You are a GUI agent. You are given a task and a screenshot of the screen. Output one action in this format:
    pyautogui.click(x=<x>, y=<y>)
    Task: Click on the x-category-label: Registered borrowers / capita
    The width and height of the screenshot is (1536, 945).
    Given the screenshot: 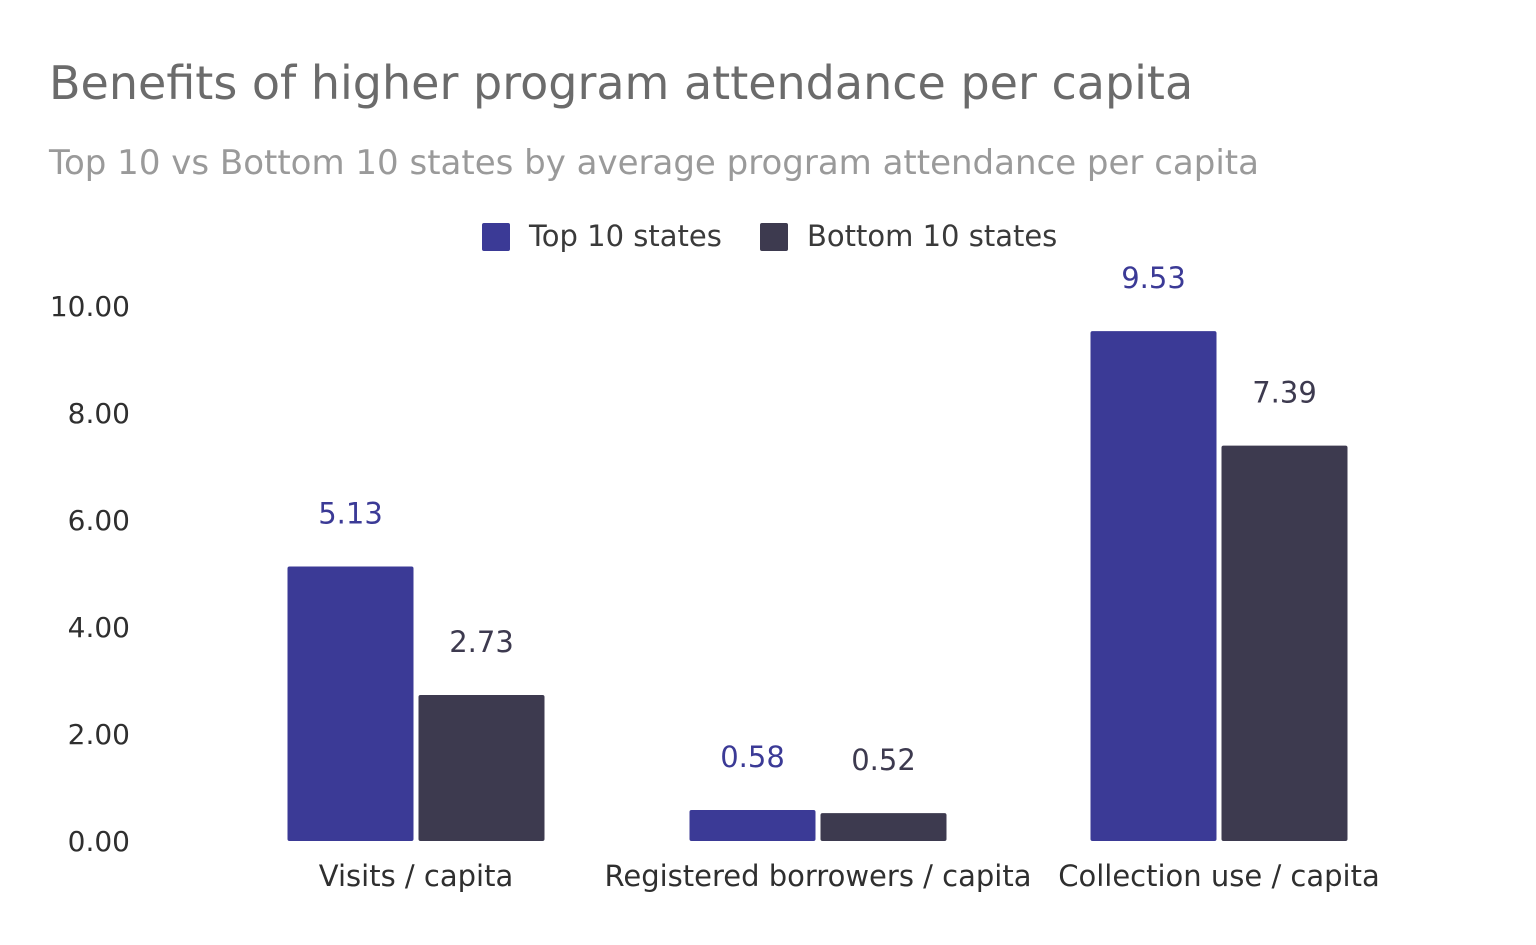 What is the action you would take?
    pyautogui.click(x=818, y=876)
    